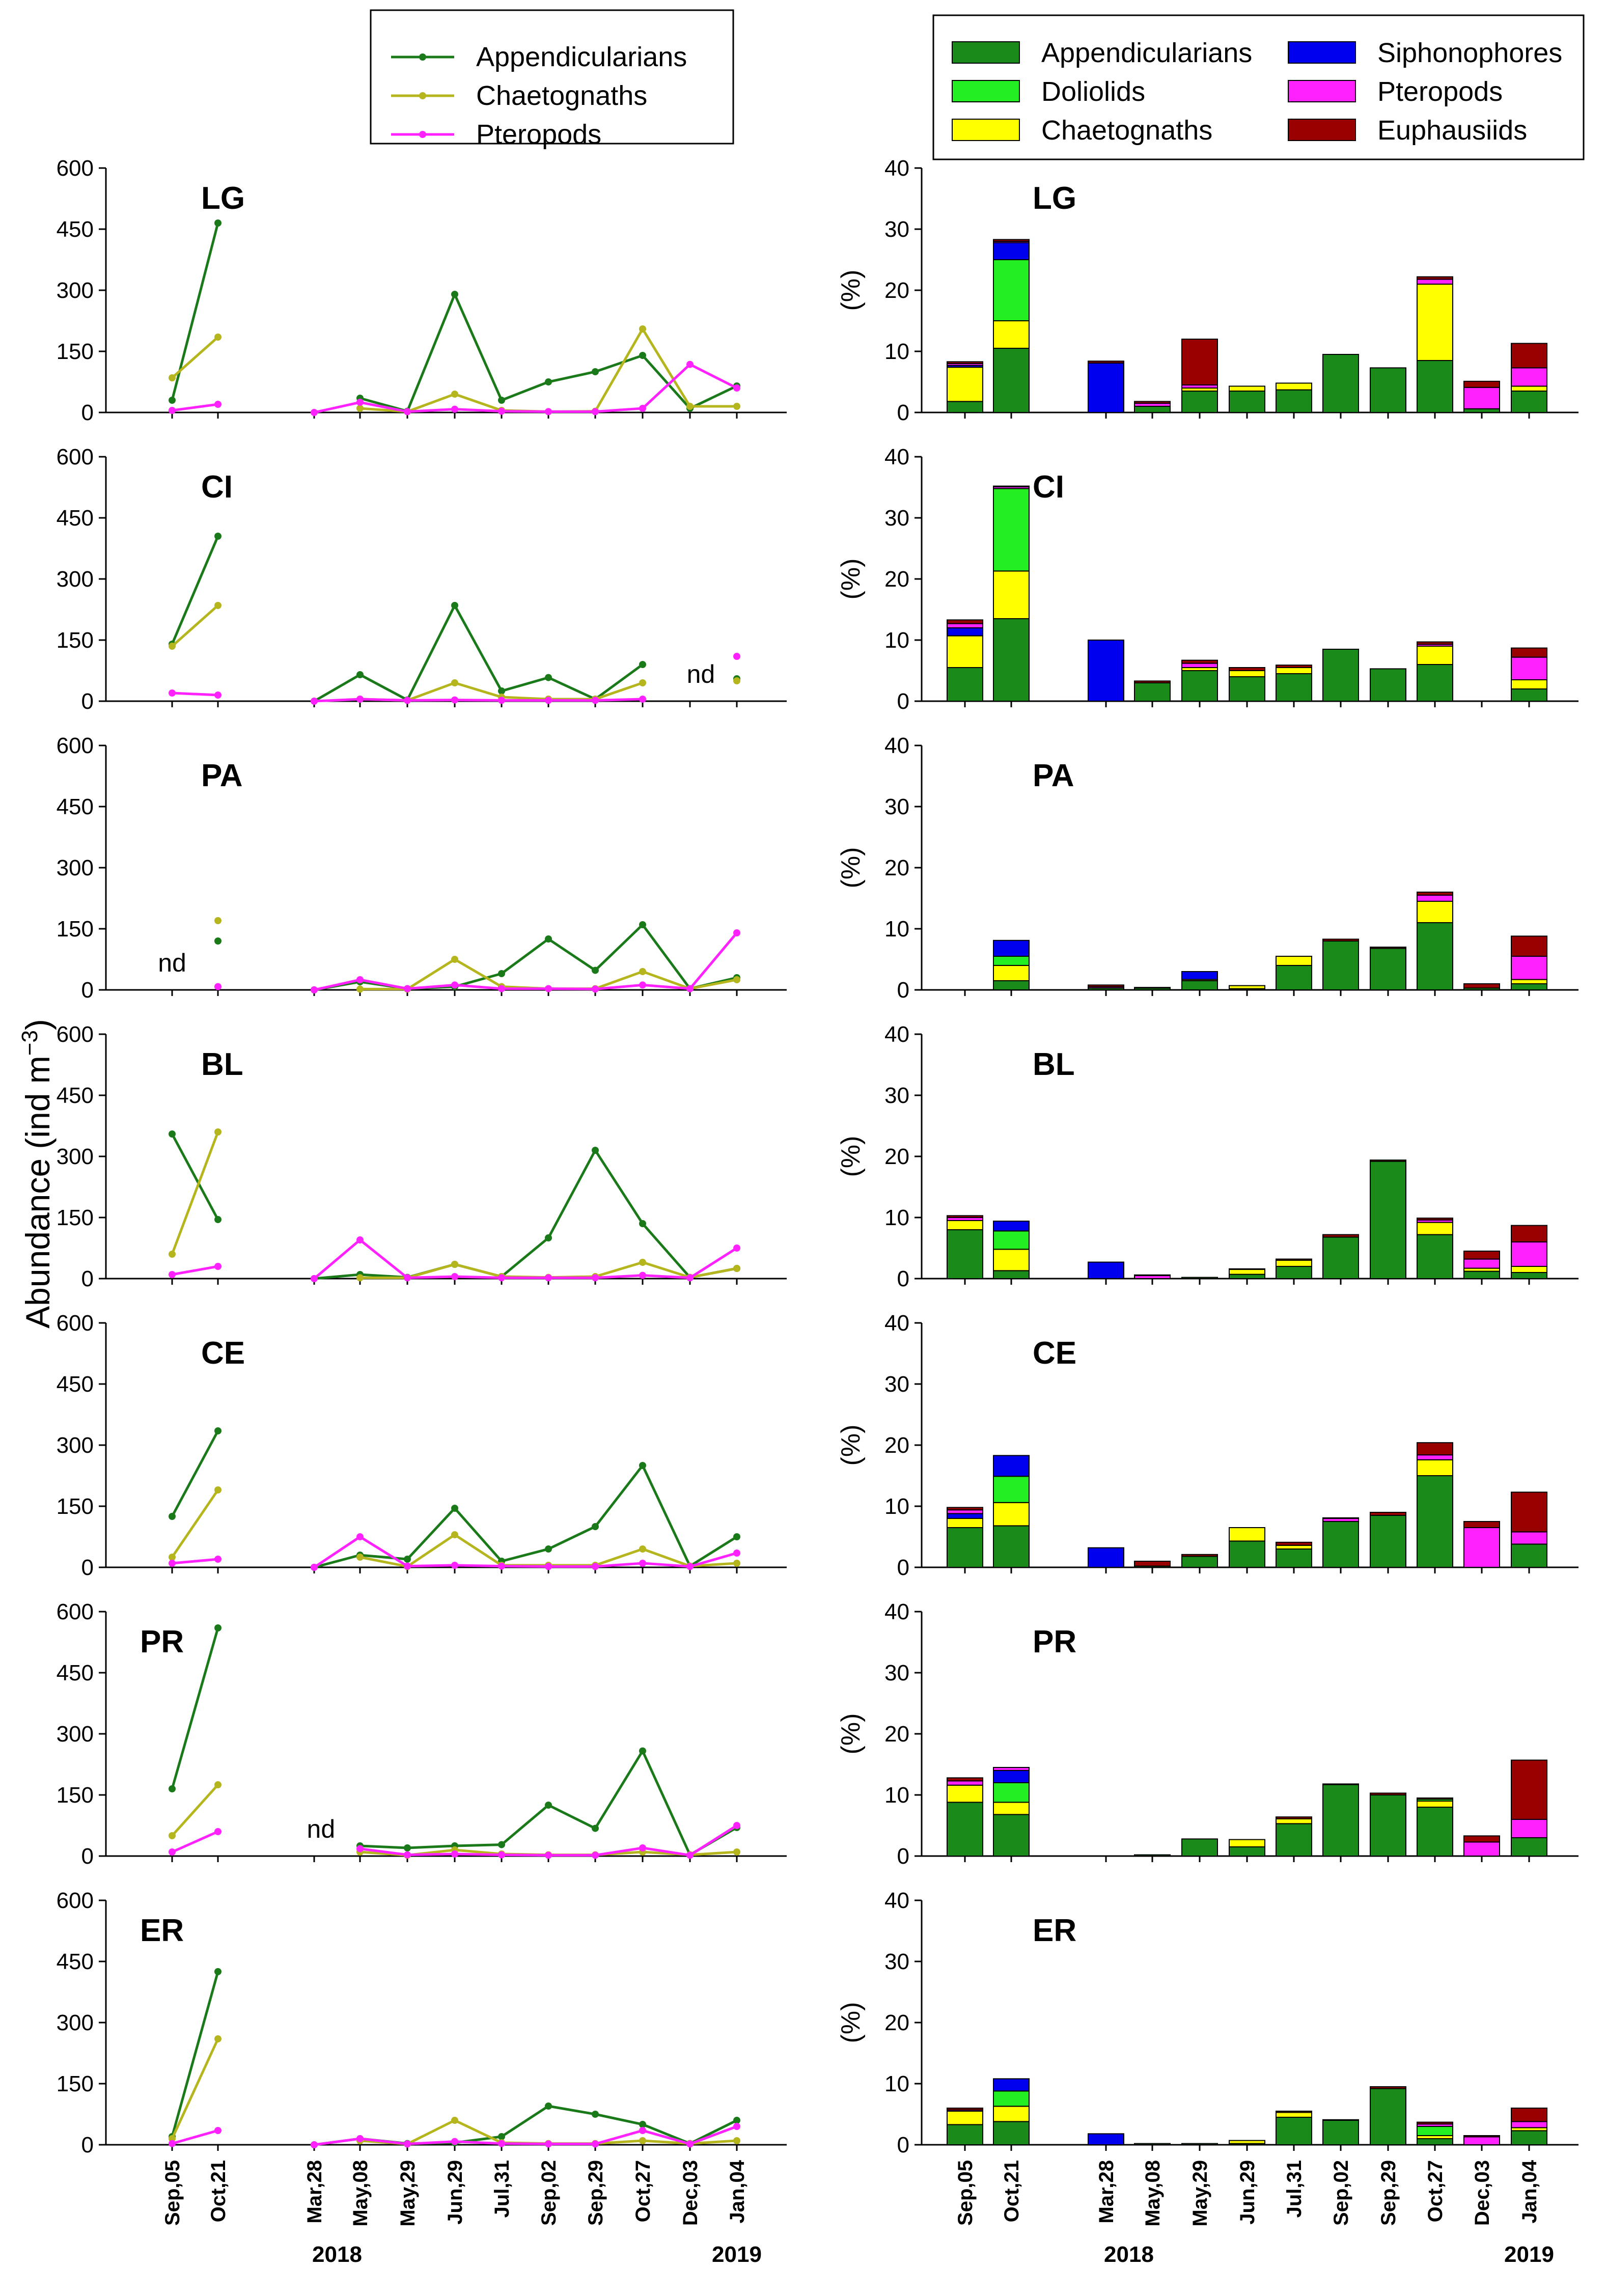  Describe the element at coordinates (422, 290) in the screenshot. I see `line-panel-lg: 0 150 300 450 600 LG` at that location.